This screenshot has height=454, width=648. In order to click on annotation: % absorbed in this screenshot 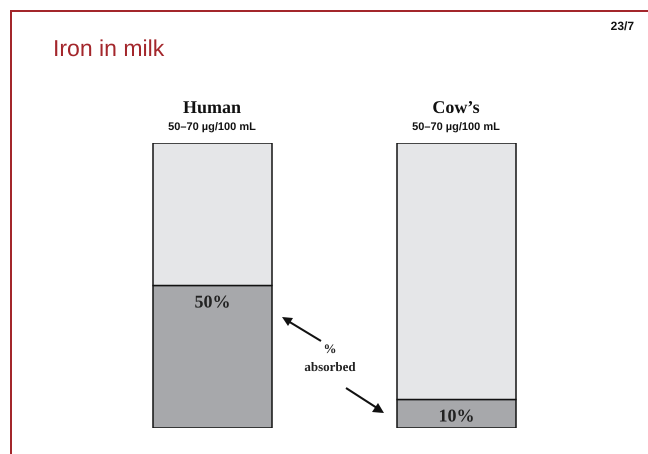, I will do `click(330, 358)`.